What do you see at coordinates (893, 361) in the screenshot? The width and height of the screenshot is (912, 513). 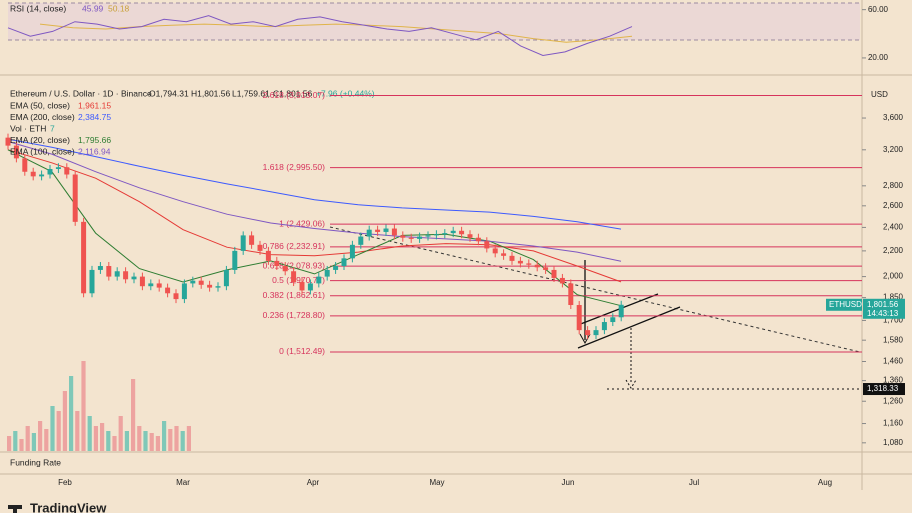 I see `y-tick-label: 1,460` at bounding box center [893, 361].